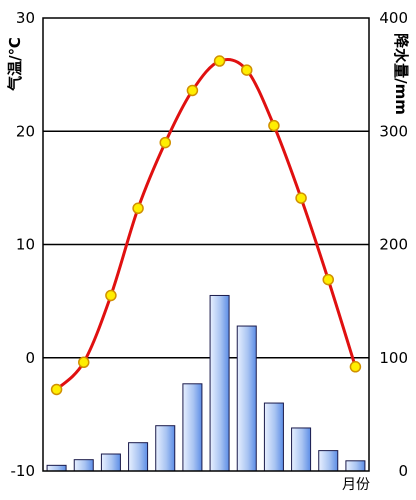  I want to click on left-tick-label: 10, so click(25, 245).